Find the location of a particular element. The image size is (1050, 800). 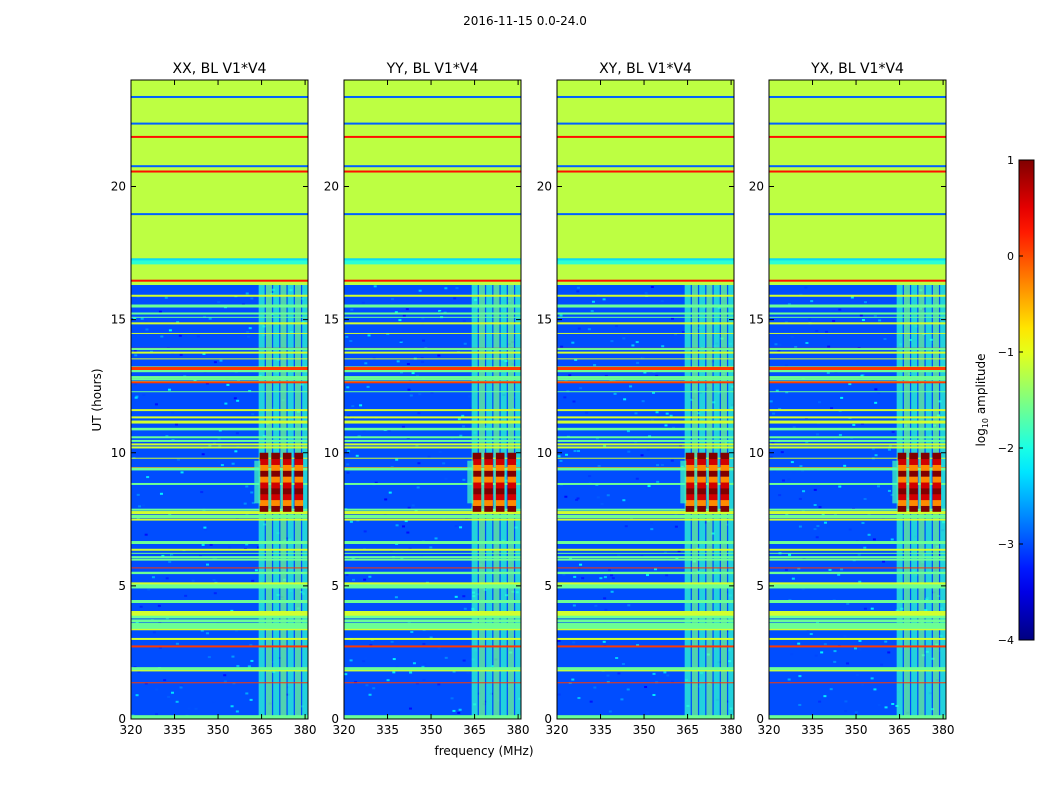

colorbar-label: log10 amplitude is located at coordinates (982, 400).